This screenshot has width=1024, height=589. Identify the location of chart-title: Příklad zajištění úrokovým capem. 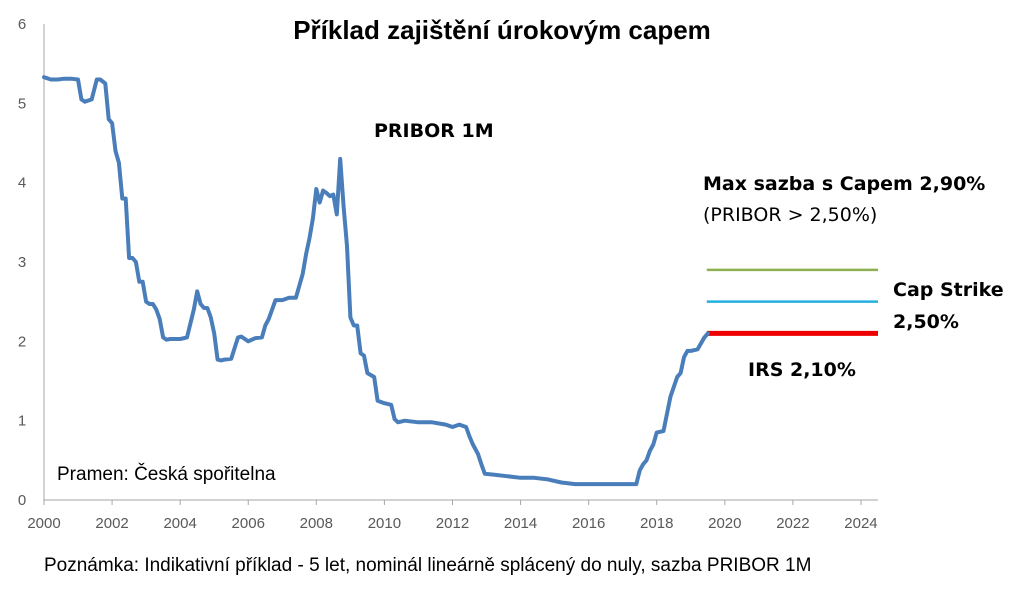
(502, 30).